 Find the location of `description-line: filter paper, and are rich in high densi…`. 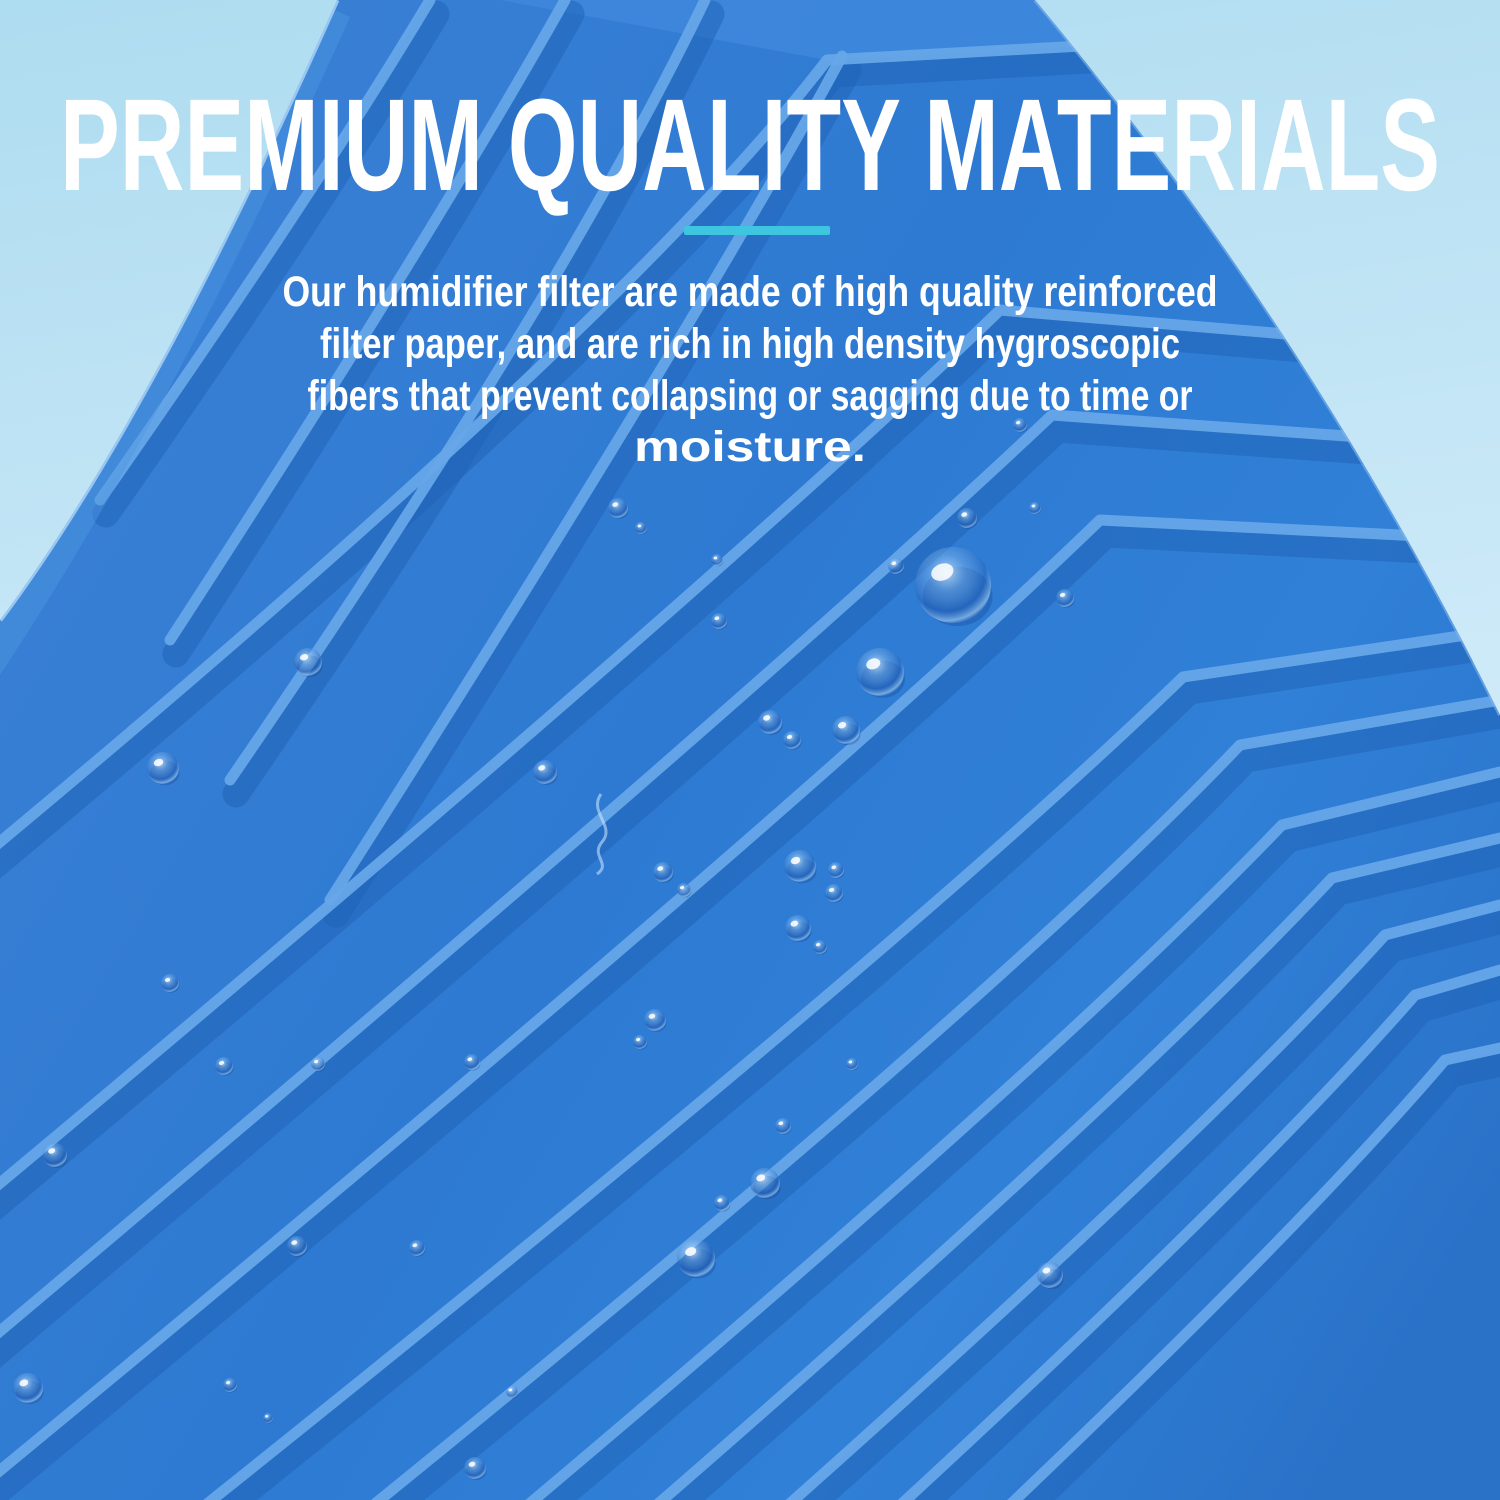

description-line: filter paper, and are rich in high densi… is located at coordinates (750, 344).